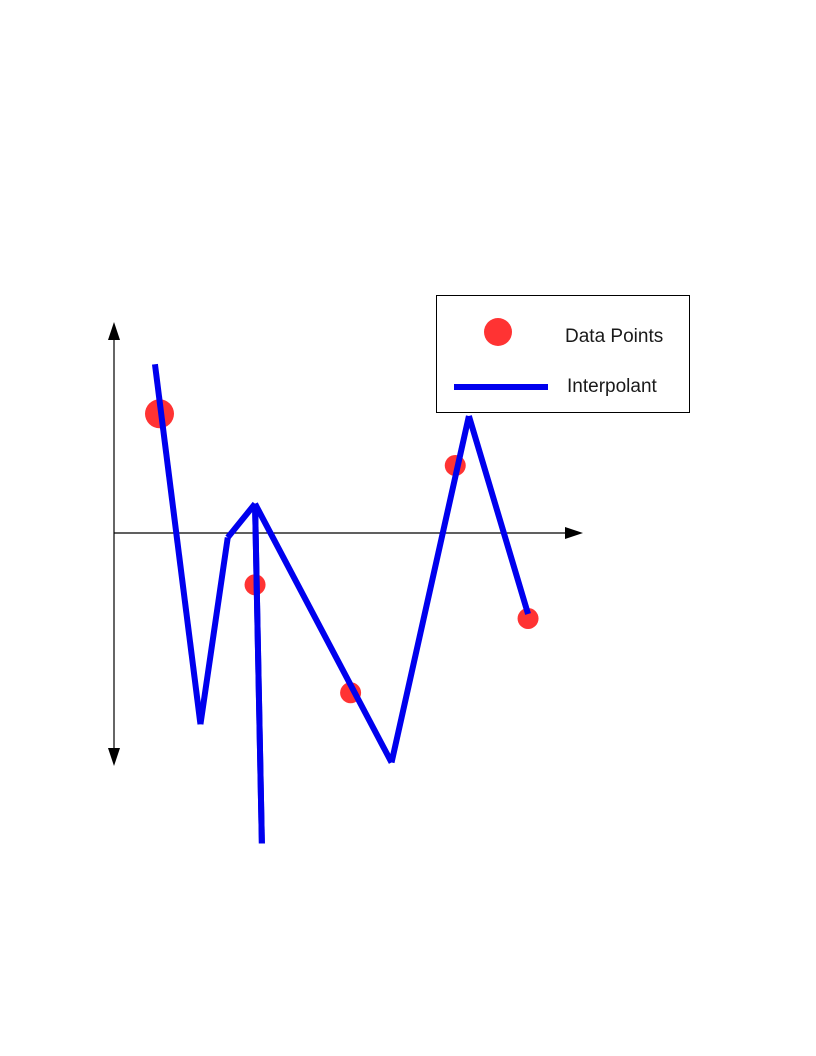  What do you see at coordinates (501, 387) in the screenshot?
I see `legend-interpolant-marker` at bounding box center [501, 387].